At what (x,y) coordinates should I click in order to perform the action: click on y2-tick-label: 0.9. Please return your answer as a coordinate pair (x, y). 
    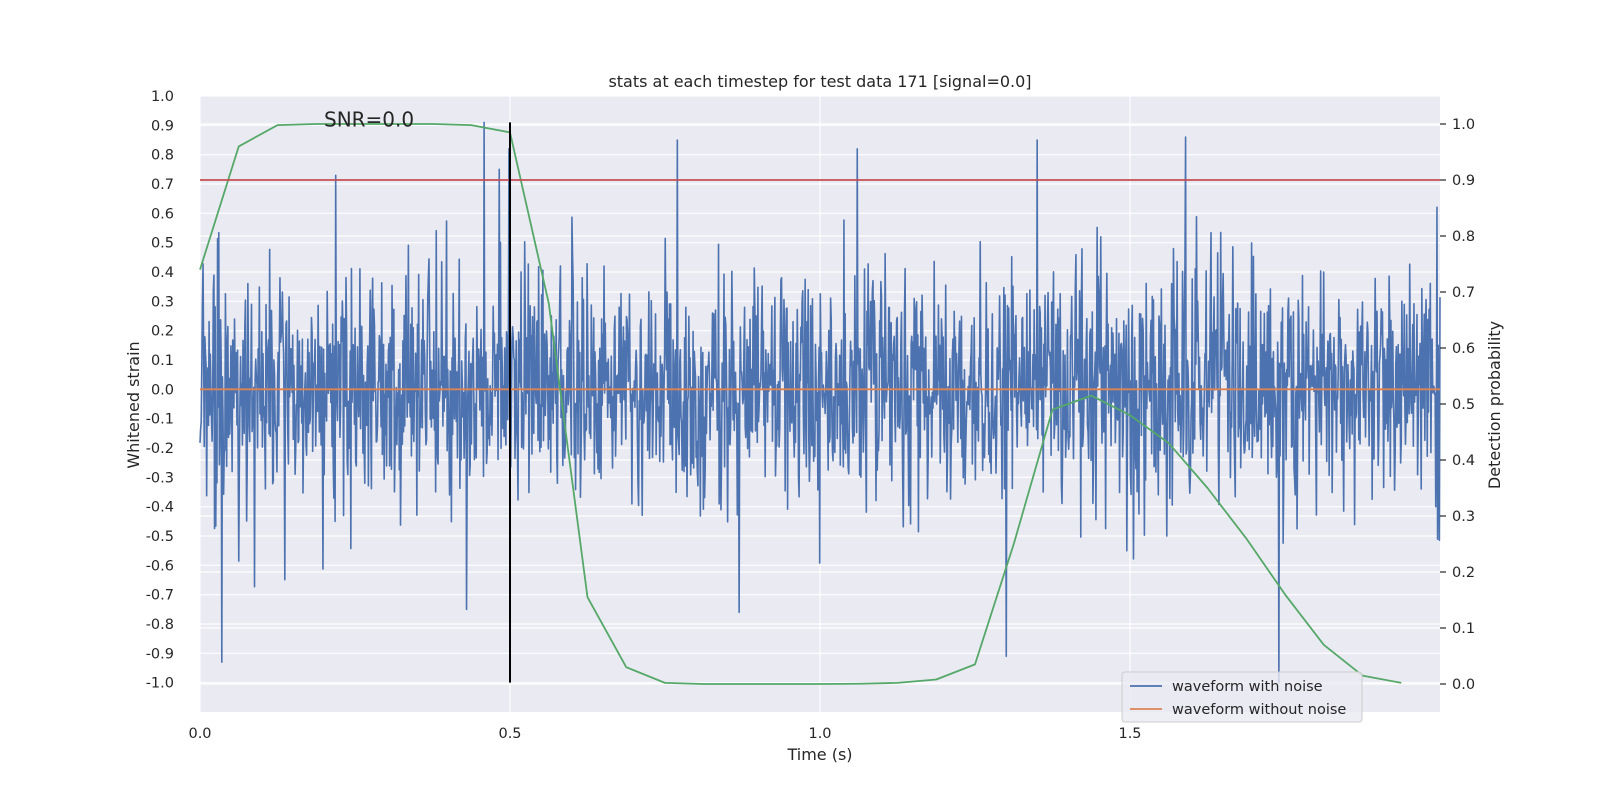
    Looking at the image, I should click on (1463, 181).